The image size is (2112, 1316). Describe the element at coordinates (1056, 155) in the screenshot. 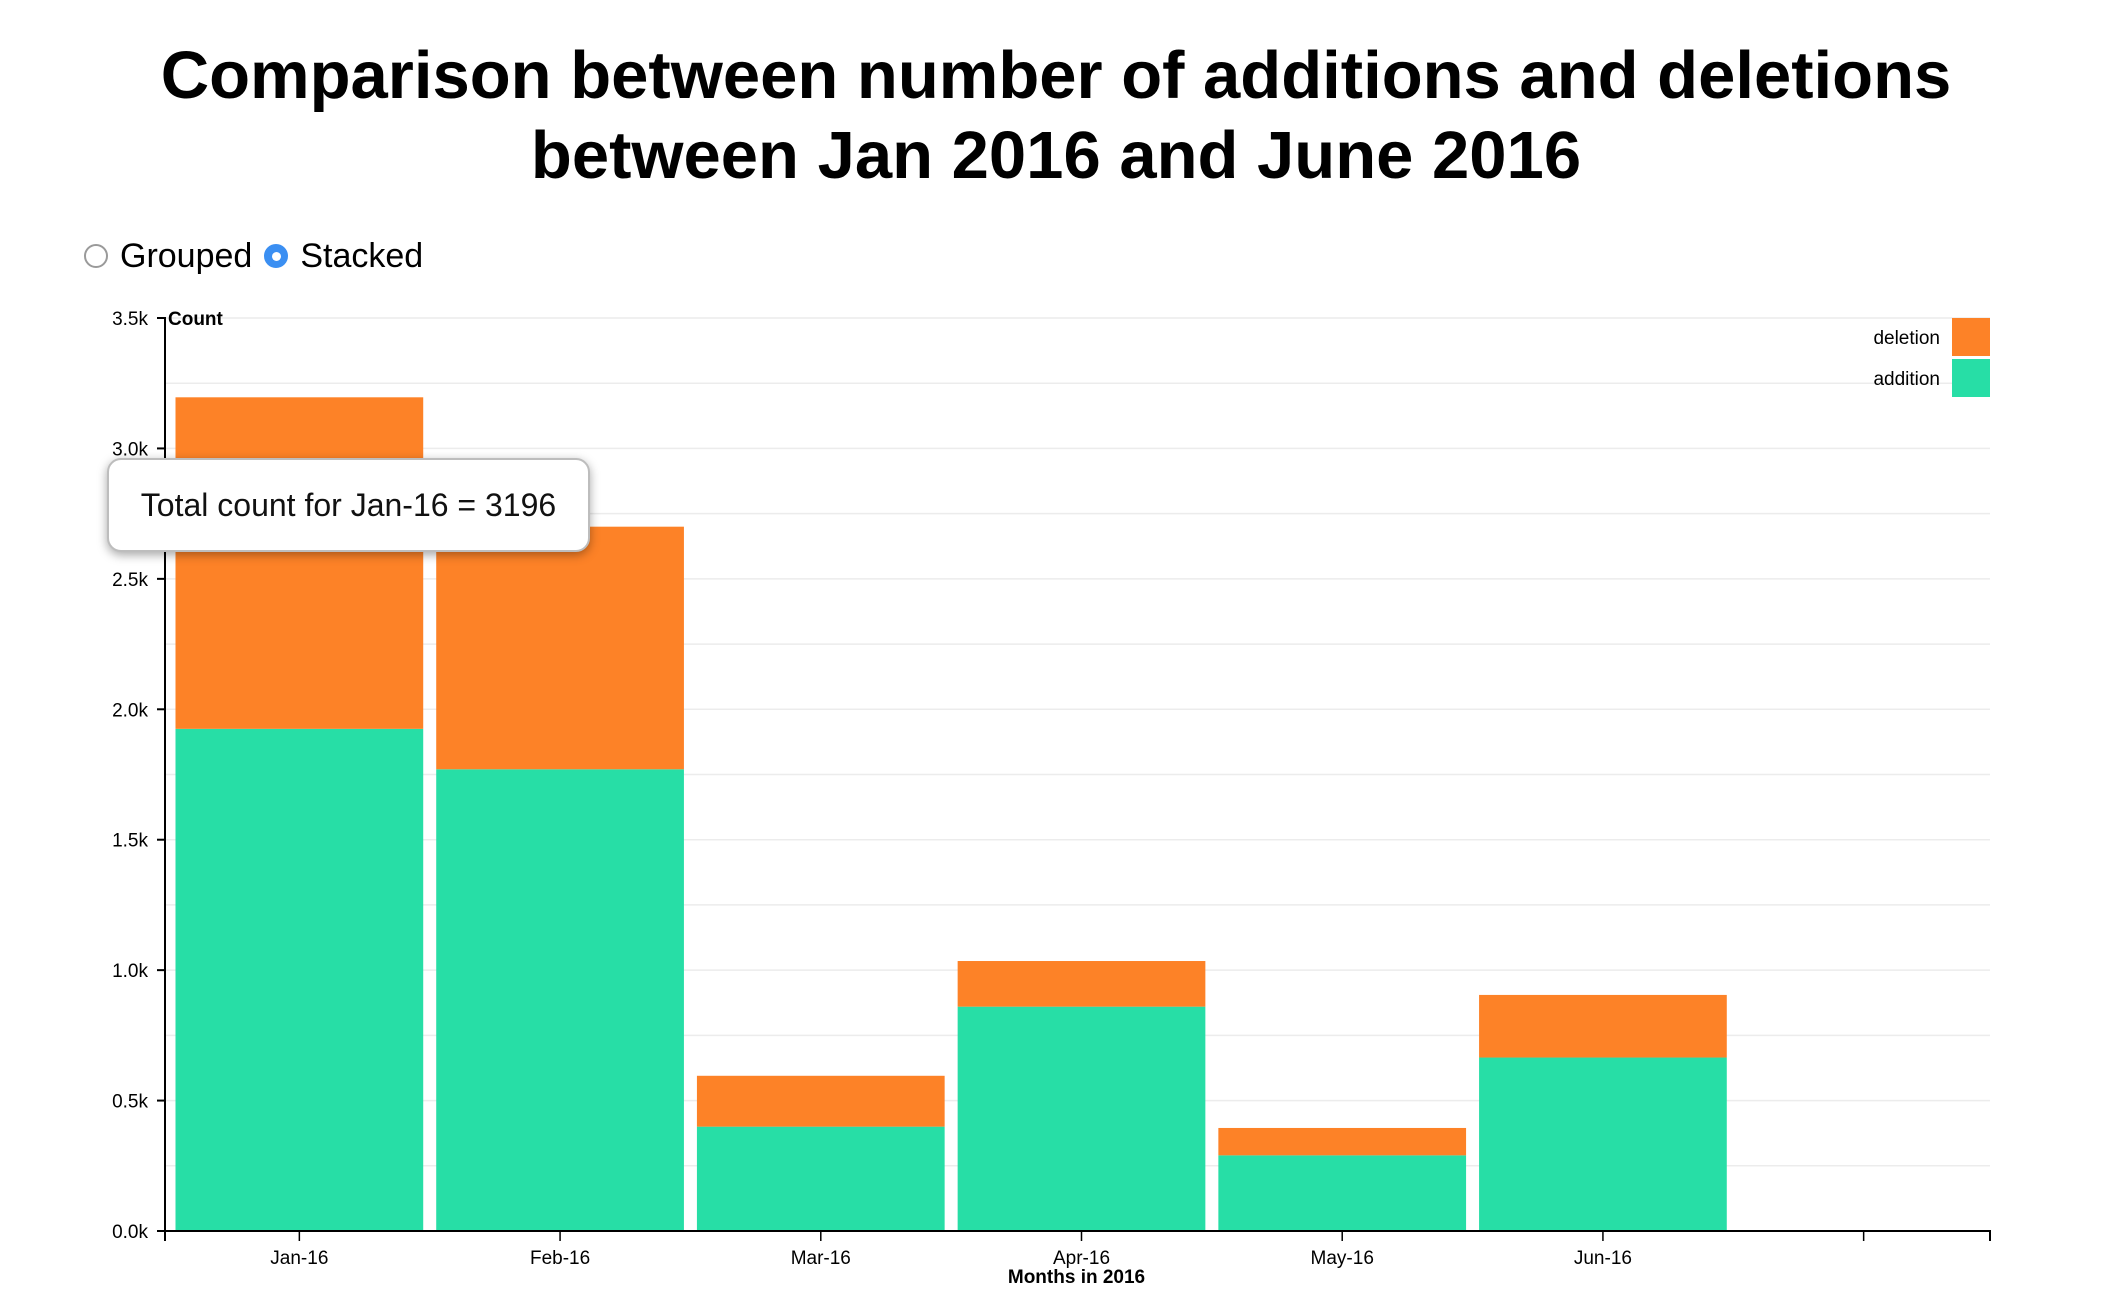

I see `chart-title-line-2: between Jan 2016 and June 2016` at that location.